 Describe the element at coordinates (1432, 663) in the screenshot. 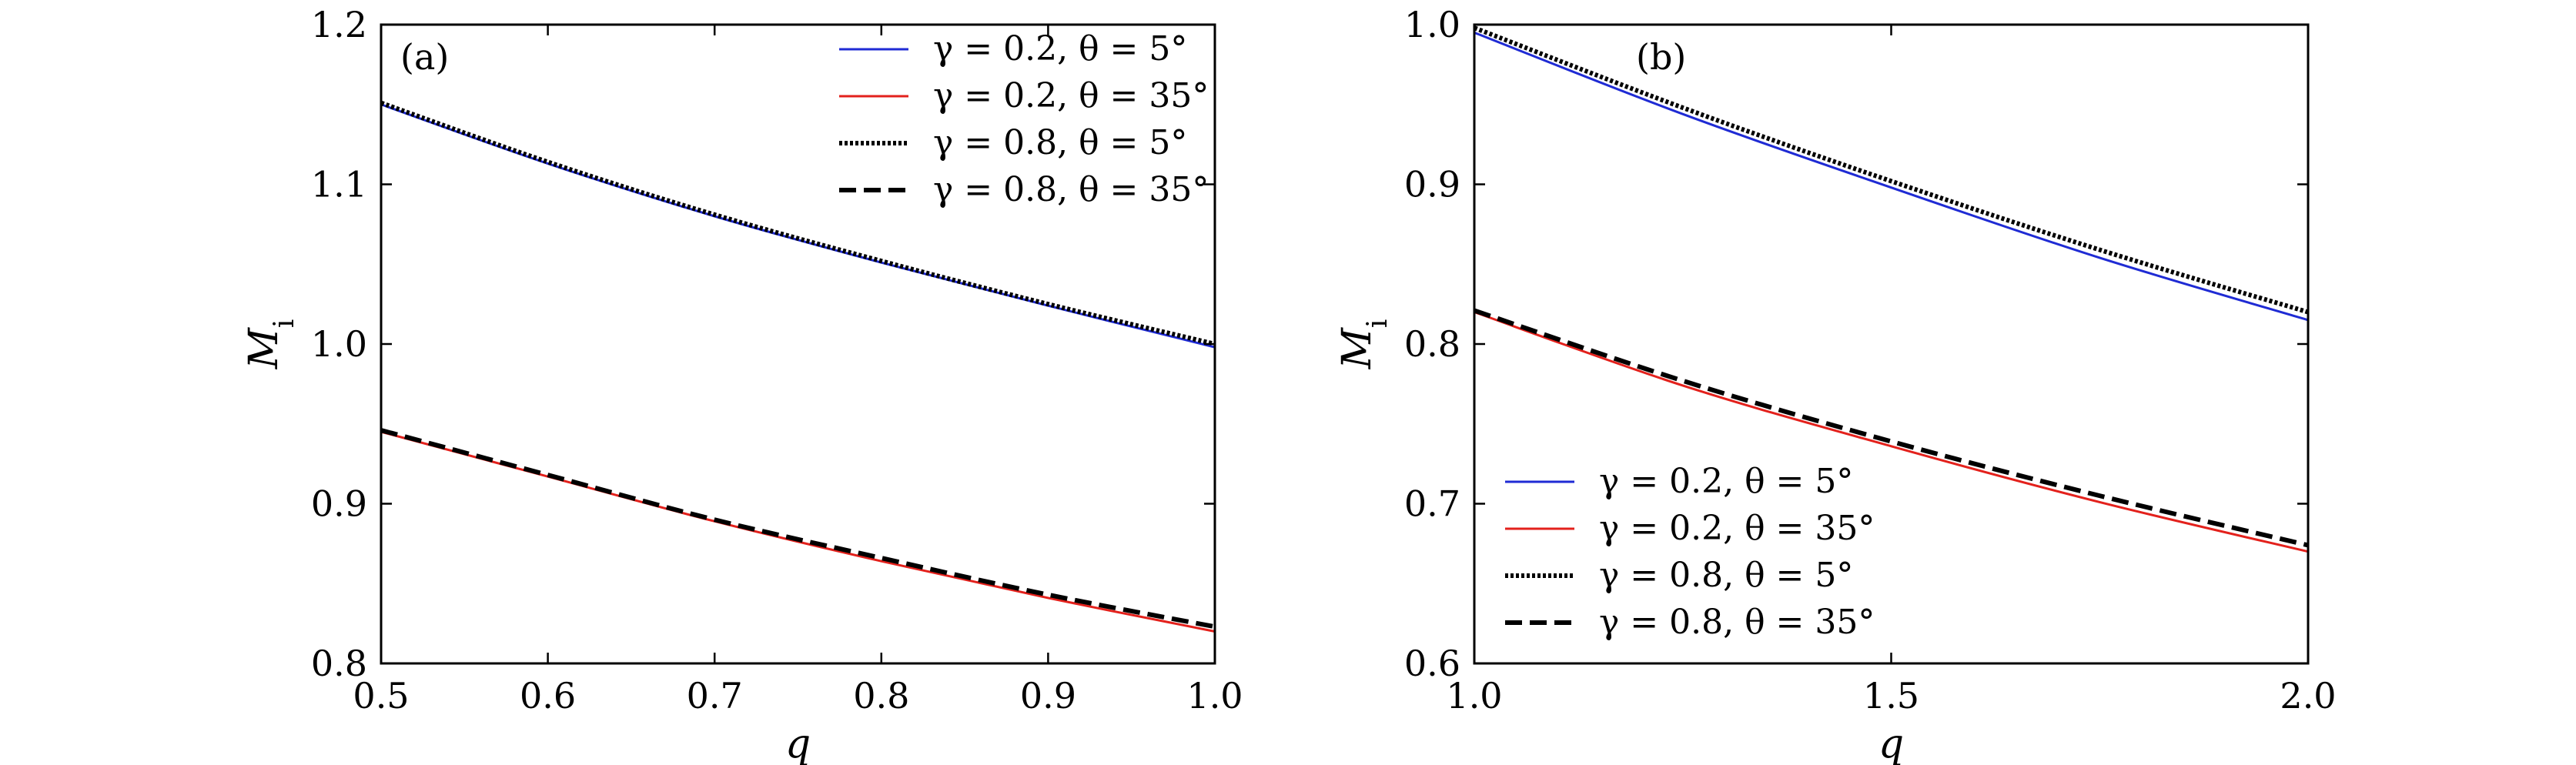

I see `y-tick-label: 0.6` at that location.